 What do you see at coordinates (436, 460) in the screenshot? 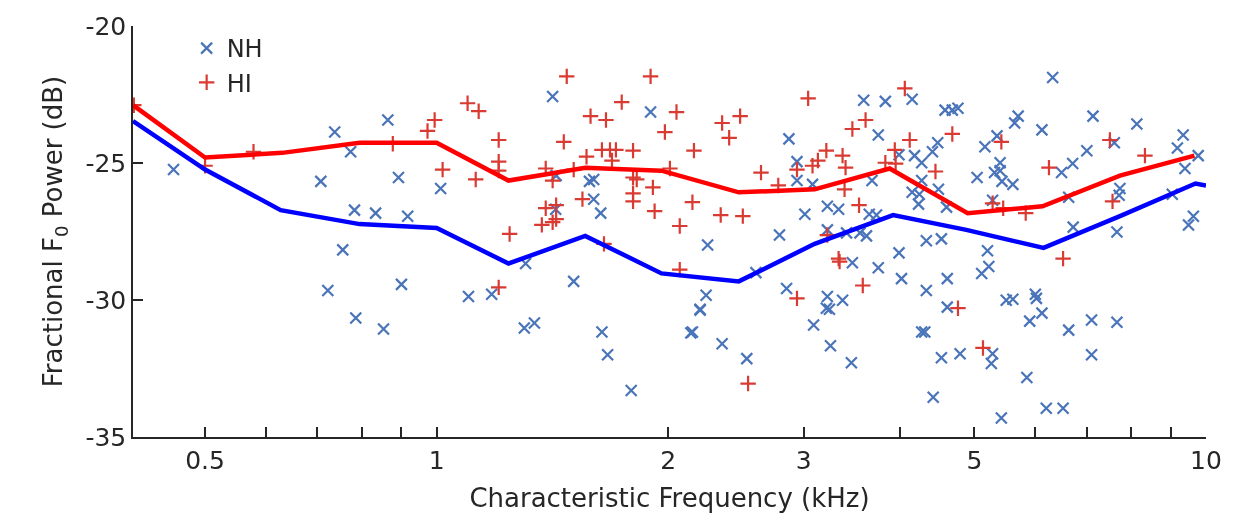
I see `x-tick-label: 1` at bounding box center [436, 460].